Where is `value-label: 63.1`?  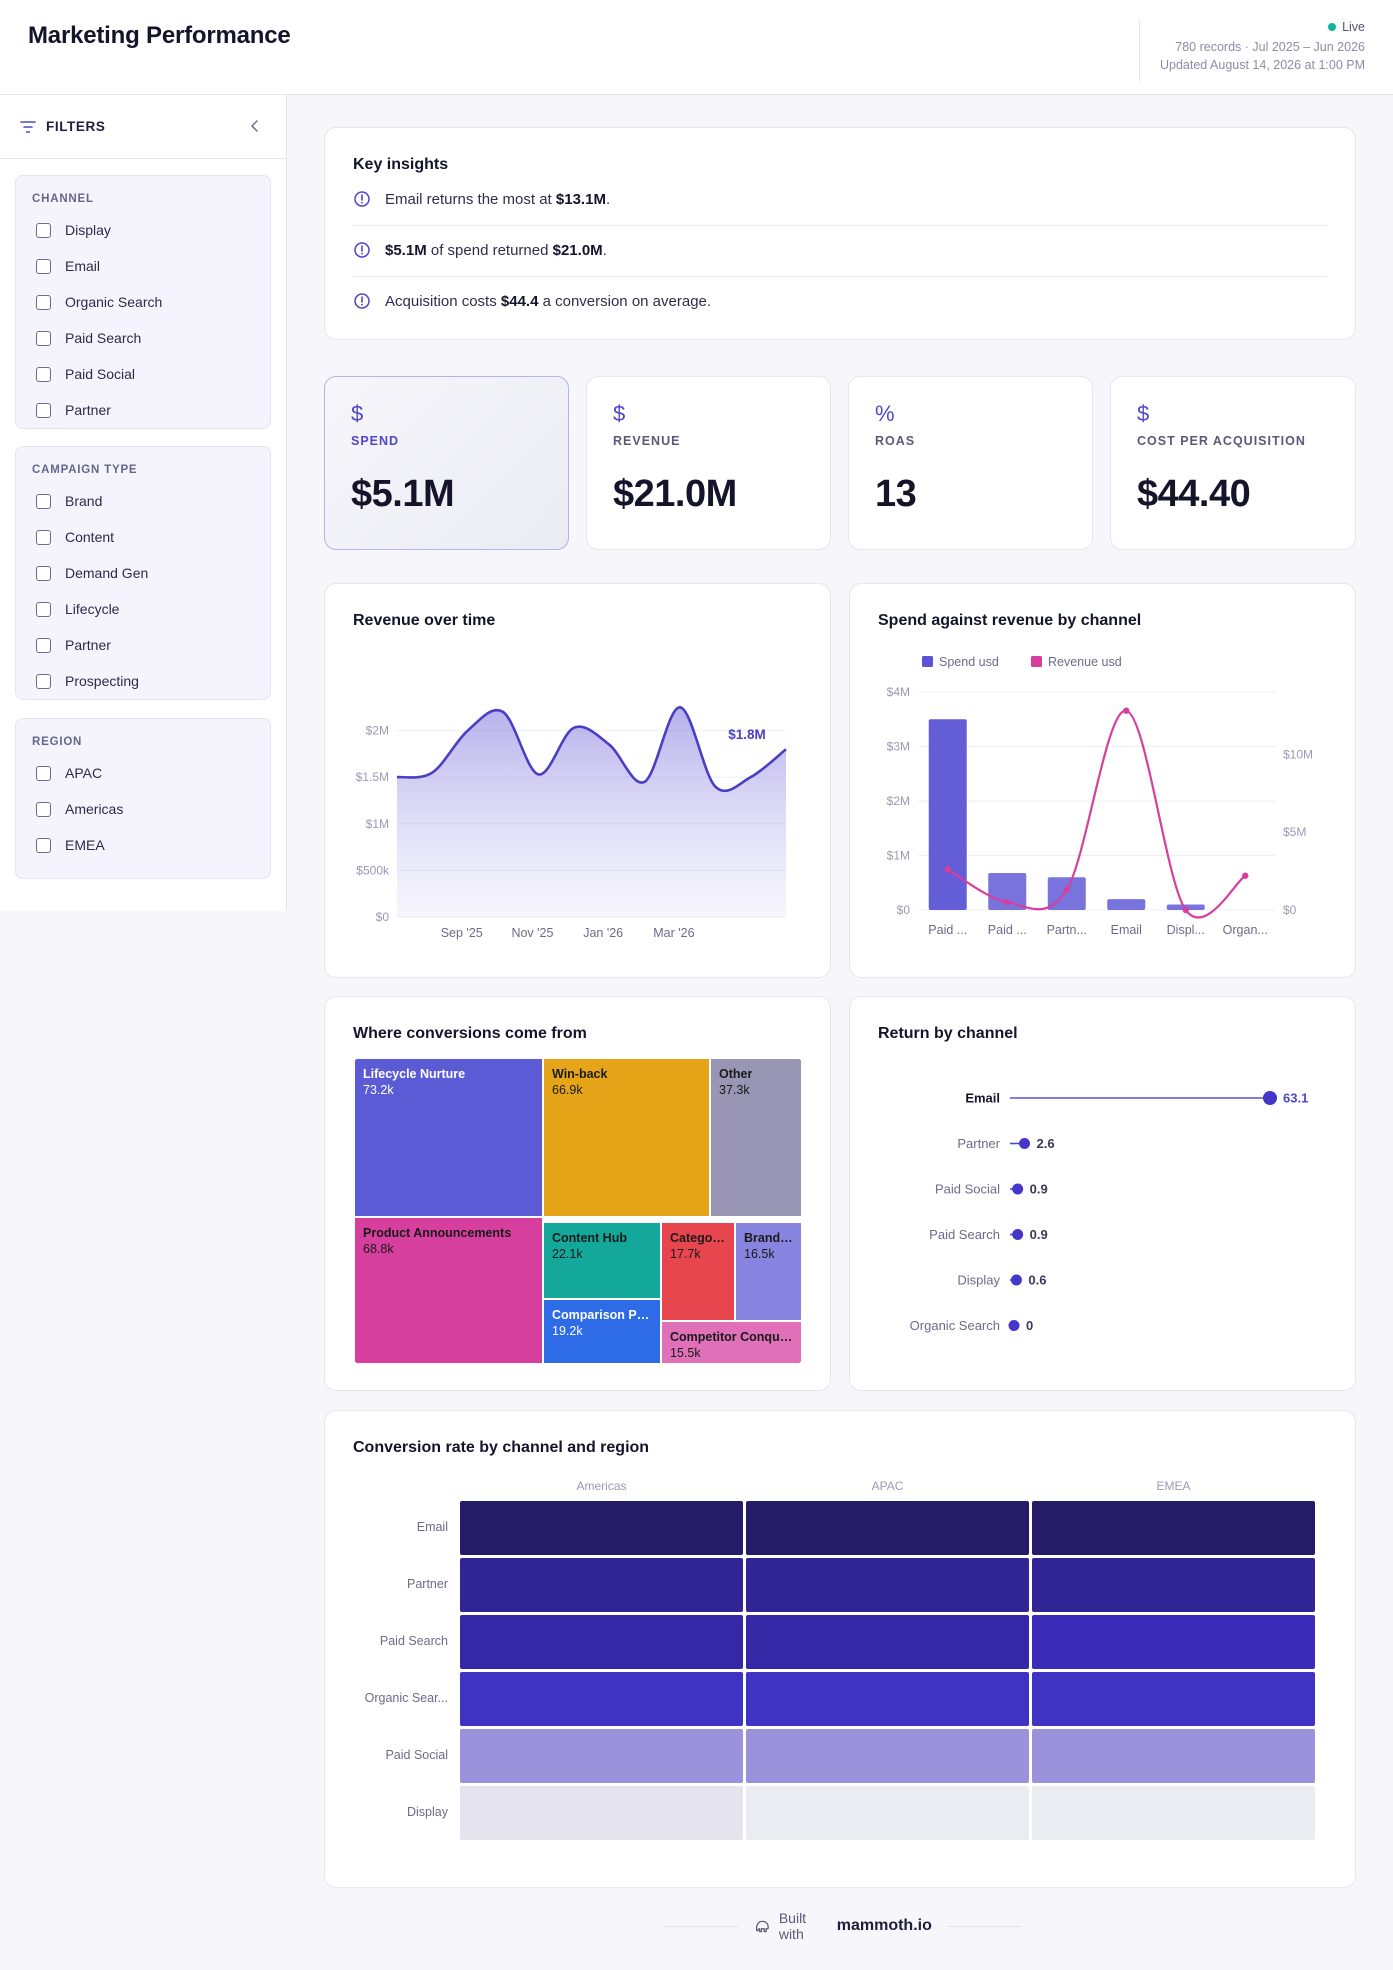 value-label: 63.1 is located at coordinates (1295, 1098).